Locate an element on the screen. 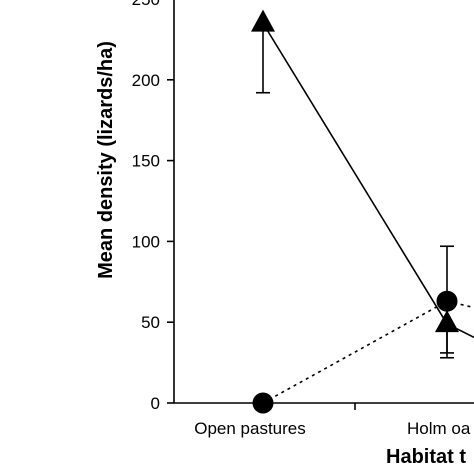  y-axis-title: Mean density (lizards/ha) is located at coordinates (106, 160).